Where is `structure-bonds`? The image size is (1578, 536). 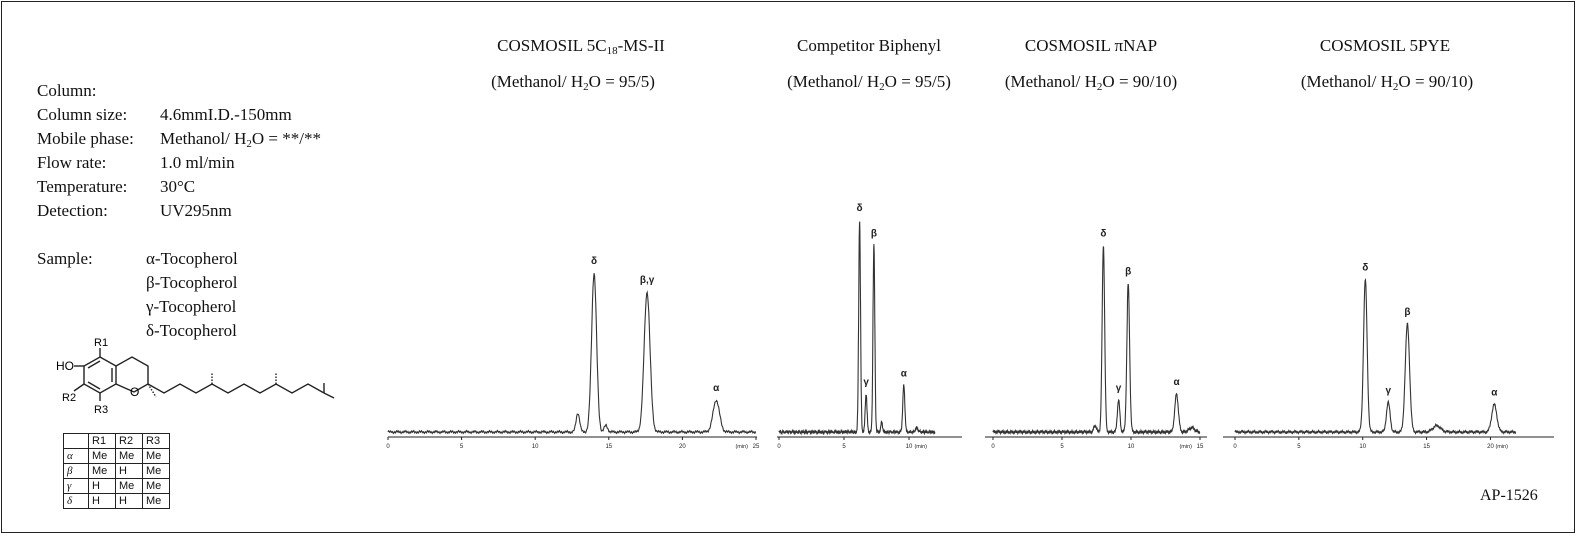
structure-bonds is located at coordinates (204, 374).